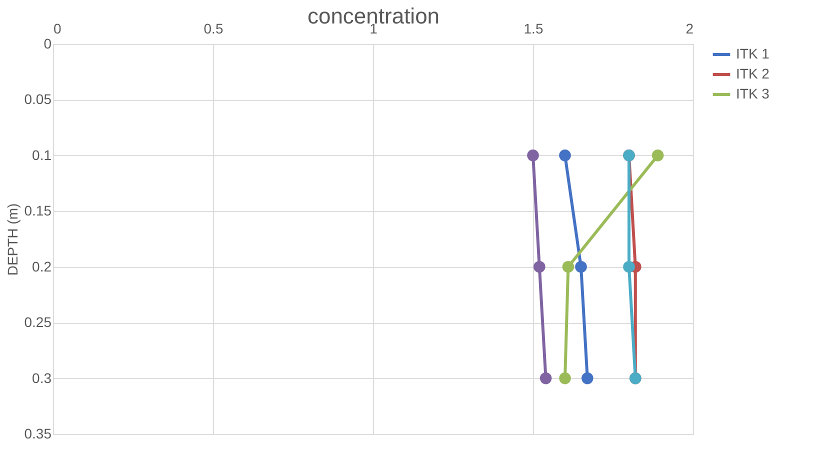 Image resolution: width=840 pixels, height=468 pixels. What do you see at coordinates (48, 44) in the screenshot?
I see `y-tick-label: 0` at bounding box center [48, 44].